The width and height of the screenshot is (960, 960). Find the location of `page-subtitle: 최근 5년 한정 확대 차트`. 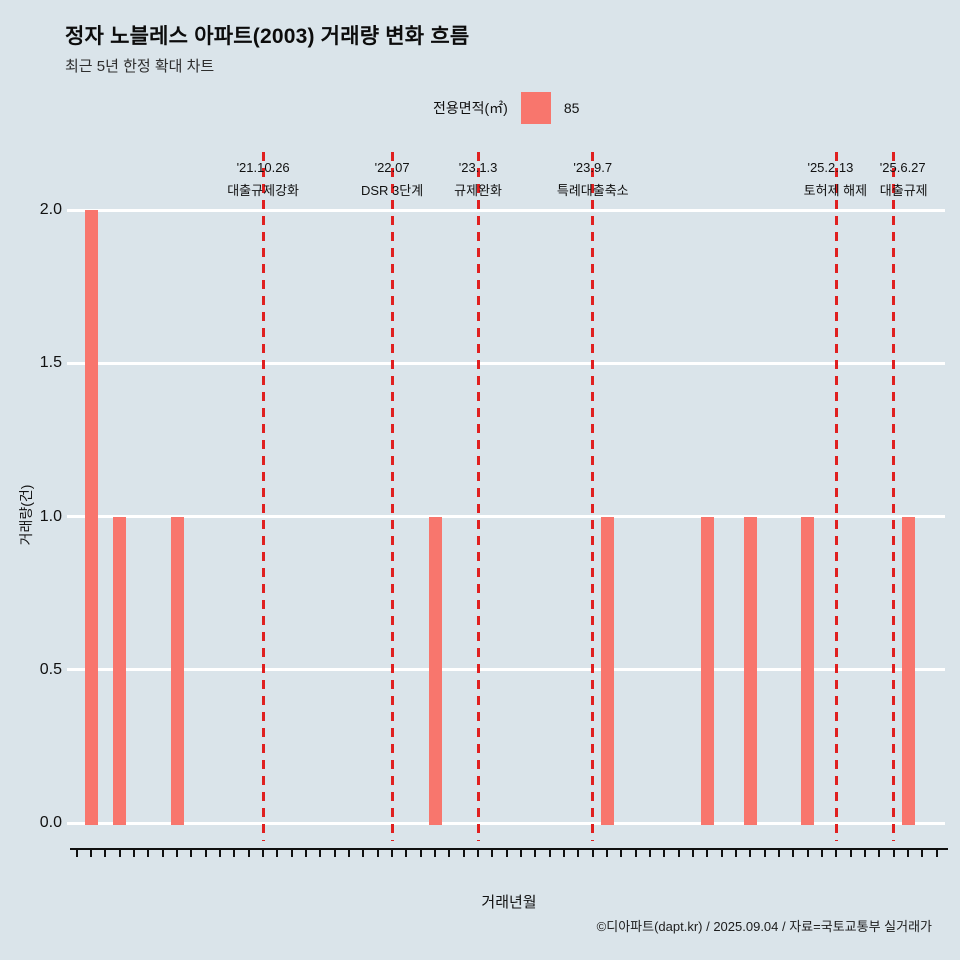

page-subtitle: 최근 5년 한정 확대 차트 is located at coordinates (140, 66).